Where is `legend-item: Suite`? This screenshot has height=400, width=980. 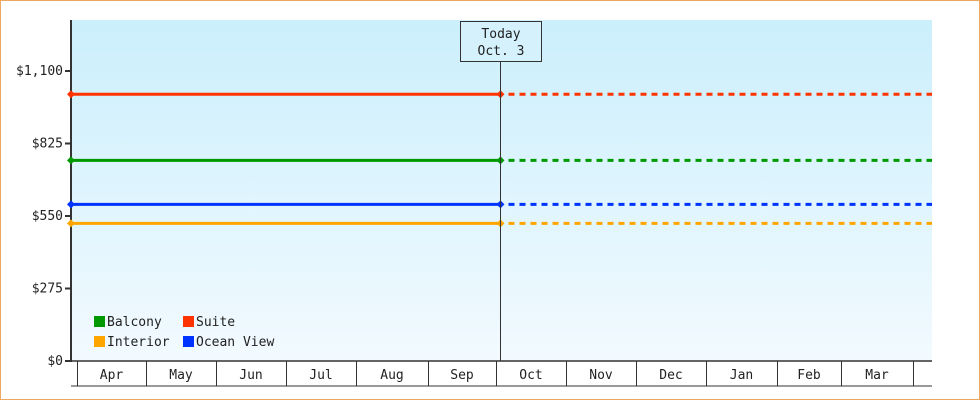
legend-item: Suite is located at coordinates (209, 322).